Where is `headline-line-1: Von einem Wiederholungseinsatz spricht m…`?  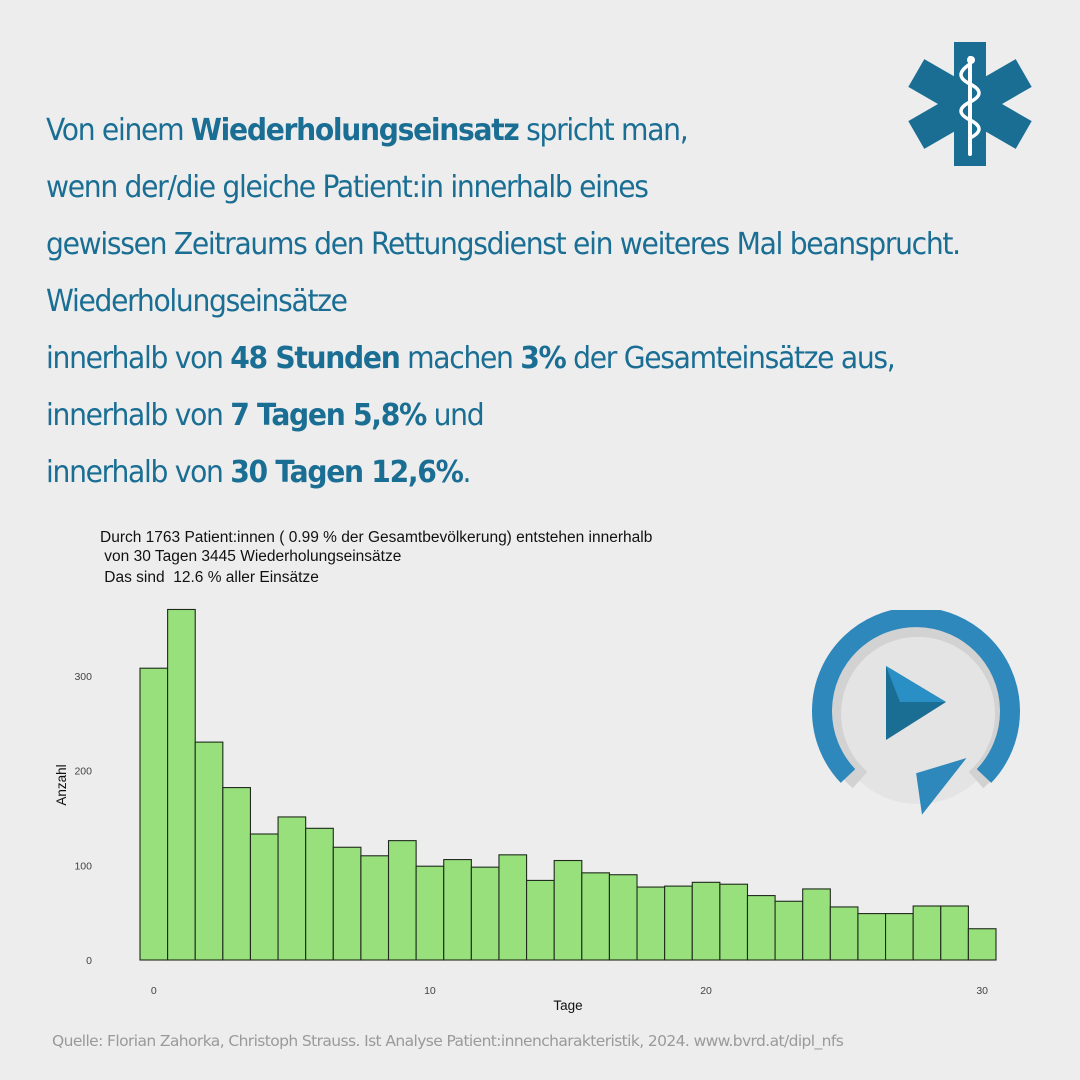
headline-line-1: Von einem Wiederholungseinsatz spricht m… is located at coordinates (367, 130).